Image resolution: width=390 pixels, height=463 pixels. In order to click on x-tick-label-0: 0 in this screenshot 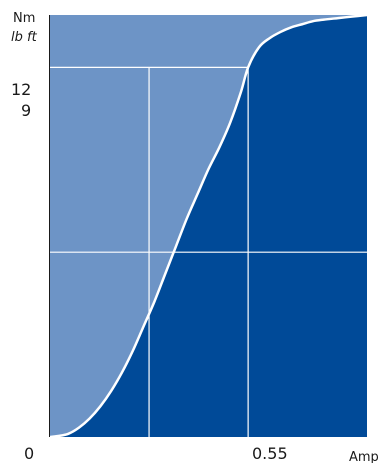, I will do `click(29, 453)`.